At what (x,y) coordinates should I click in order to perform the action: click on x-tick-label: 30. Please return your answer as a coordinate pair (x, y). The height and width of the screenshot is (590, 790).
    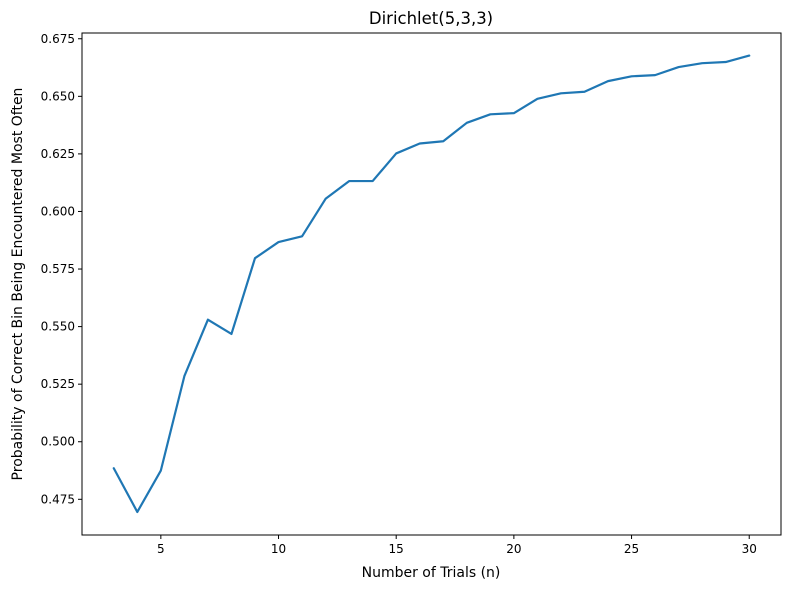
    Looking at the image, I should click on (749, 549).